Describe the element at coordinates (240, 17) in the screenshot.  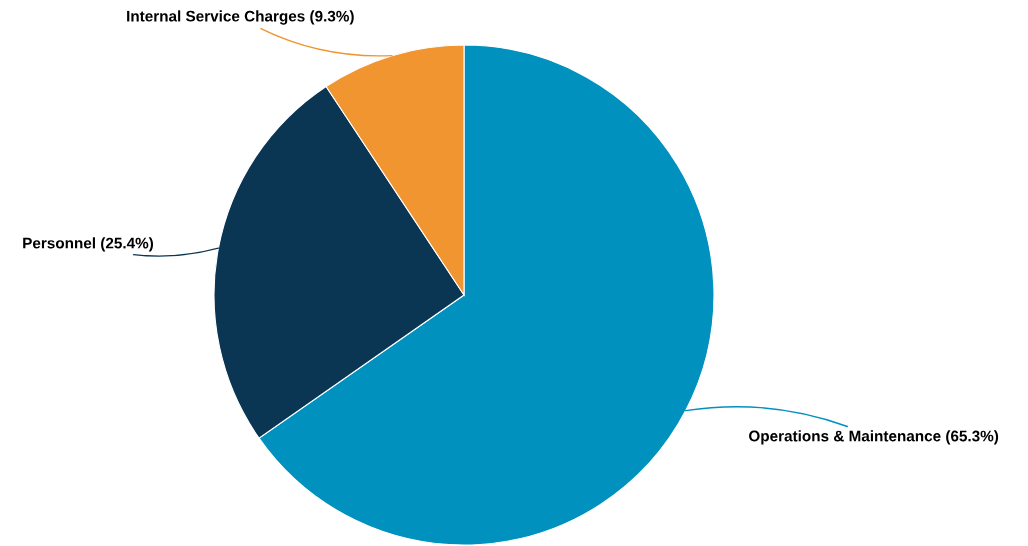
I see `slice-label: Internal Service Charges (9.3%)` at that location.